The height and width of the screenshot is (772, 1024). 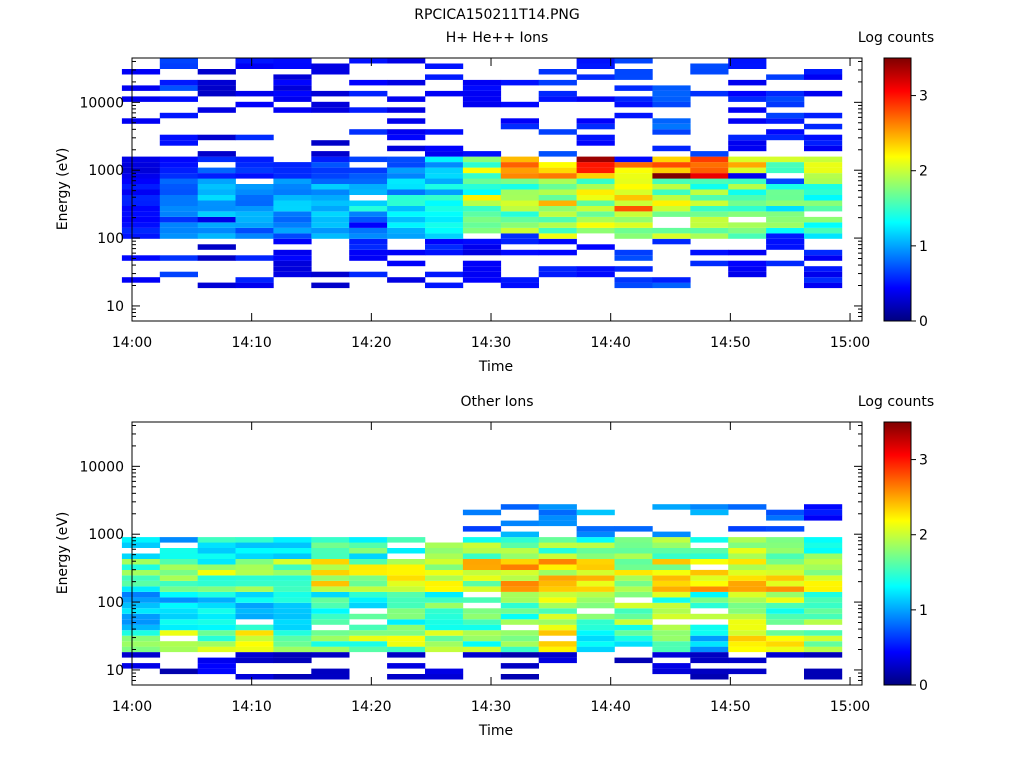 What do you see at coordinates (850, 343) in the screenshot?
I see `x-tick-label: 15:00` at bounding box center [850, 343].